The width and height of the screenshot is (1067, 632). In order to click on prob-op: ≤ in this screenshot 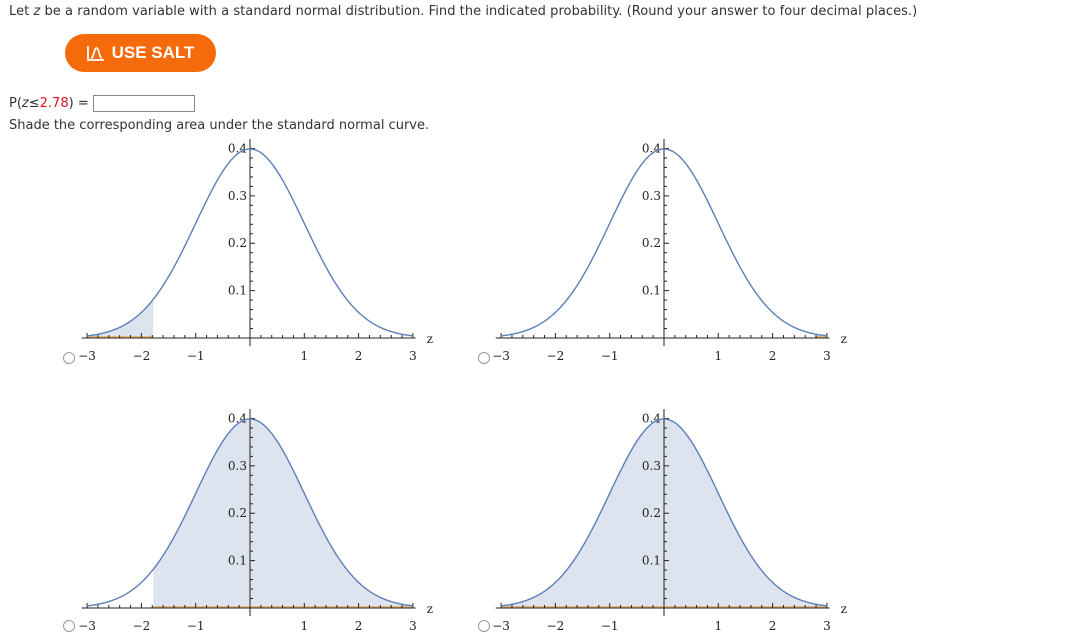, I will do `click(34, 103)`.